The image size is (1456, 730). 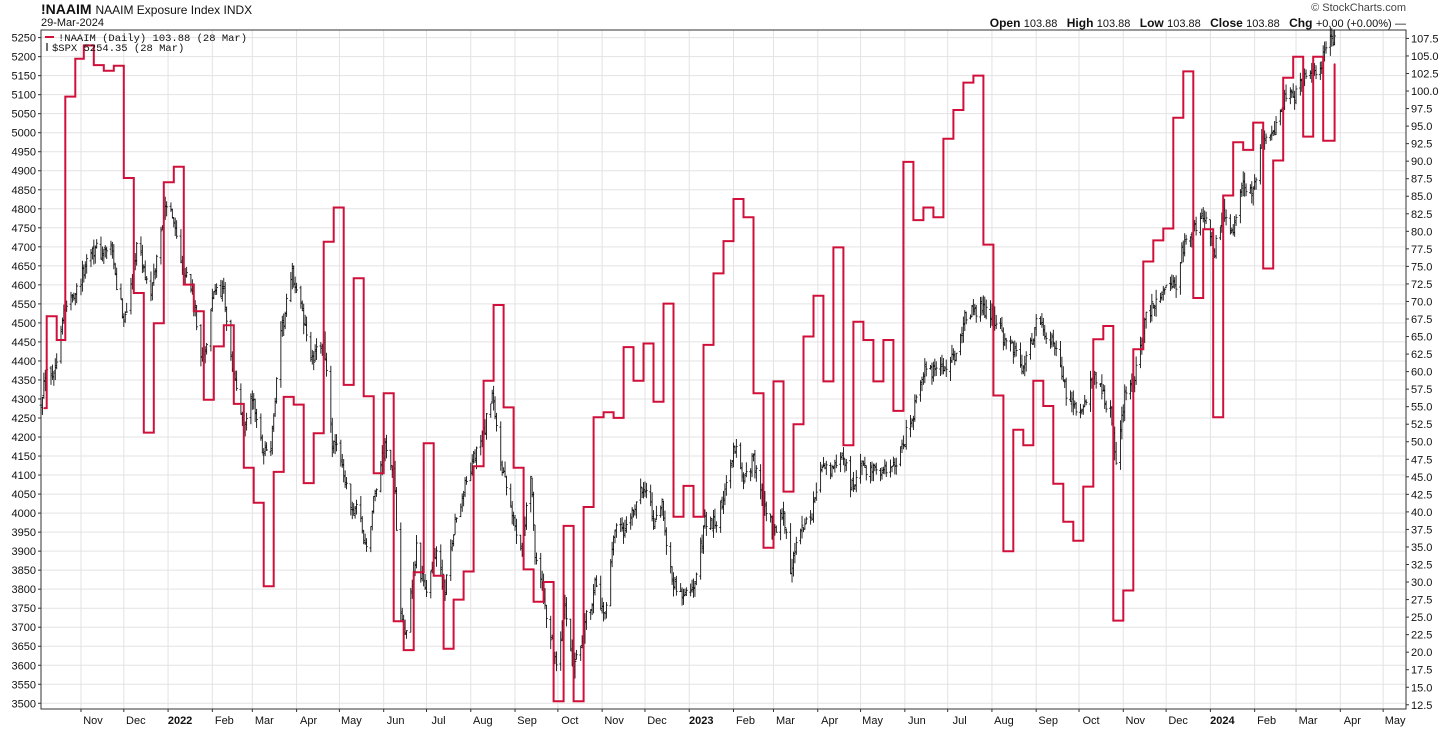 I want to click on left-tick-label: 4950, so click(x=24, y=153).